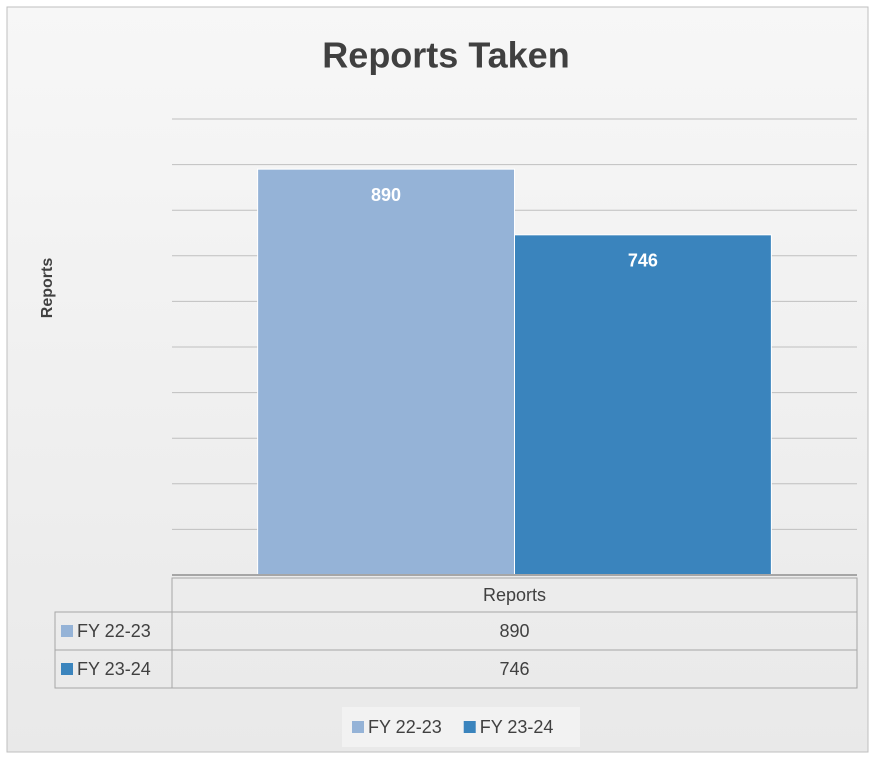 The height and width of the screenshot is (764, 875). I want to click on data-label: 746, so click(643, 261).